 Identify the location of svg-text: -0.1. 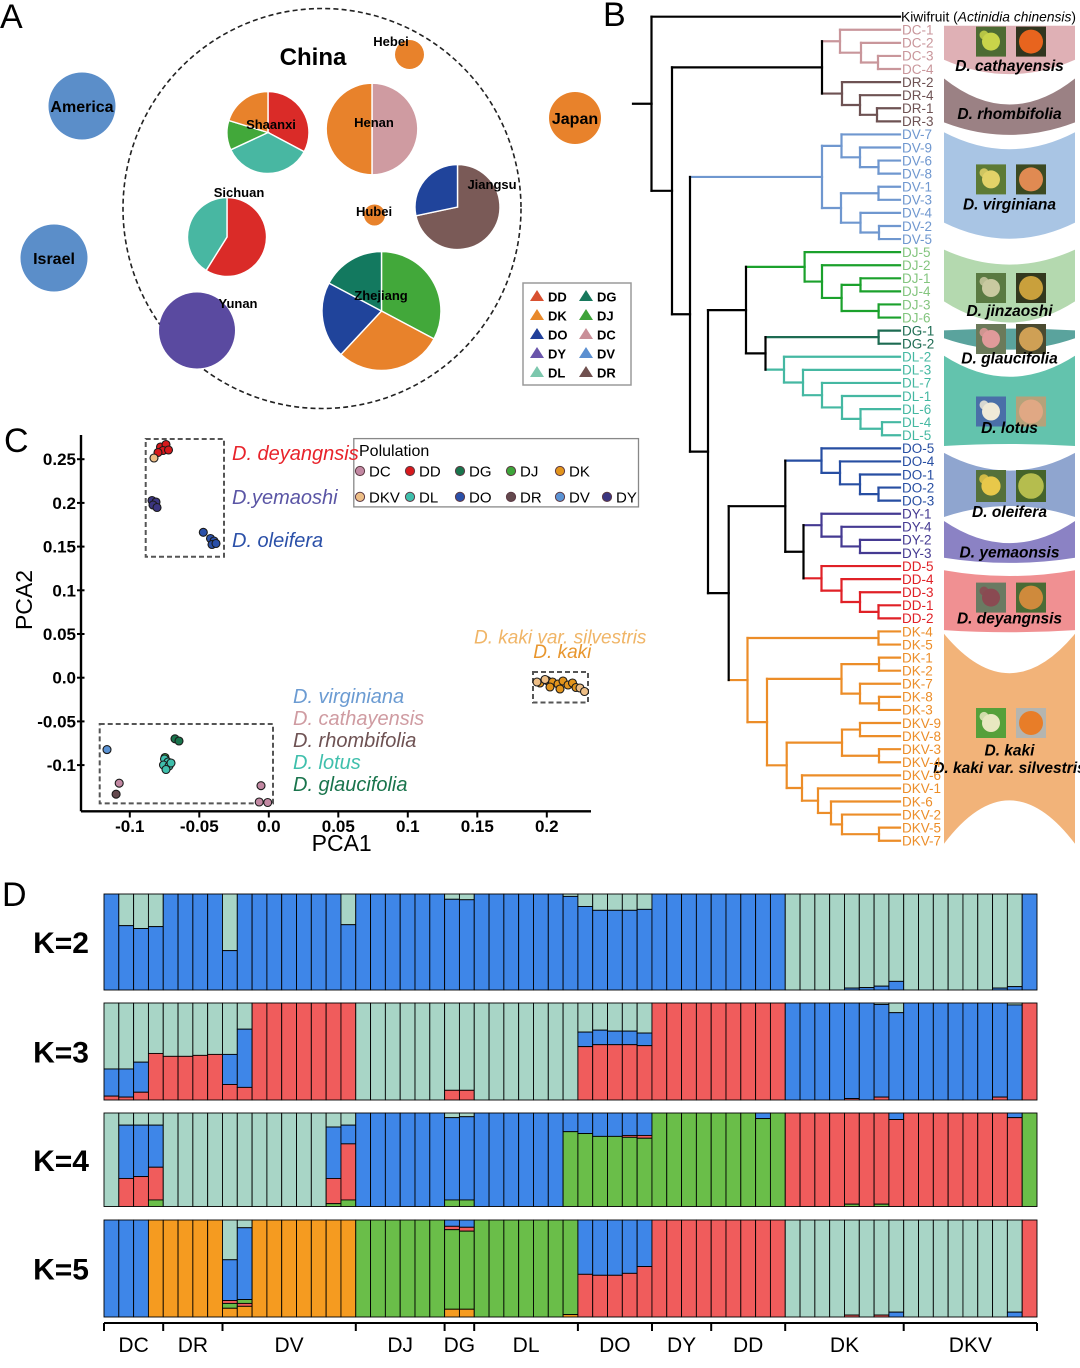
(61, 765).